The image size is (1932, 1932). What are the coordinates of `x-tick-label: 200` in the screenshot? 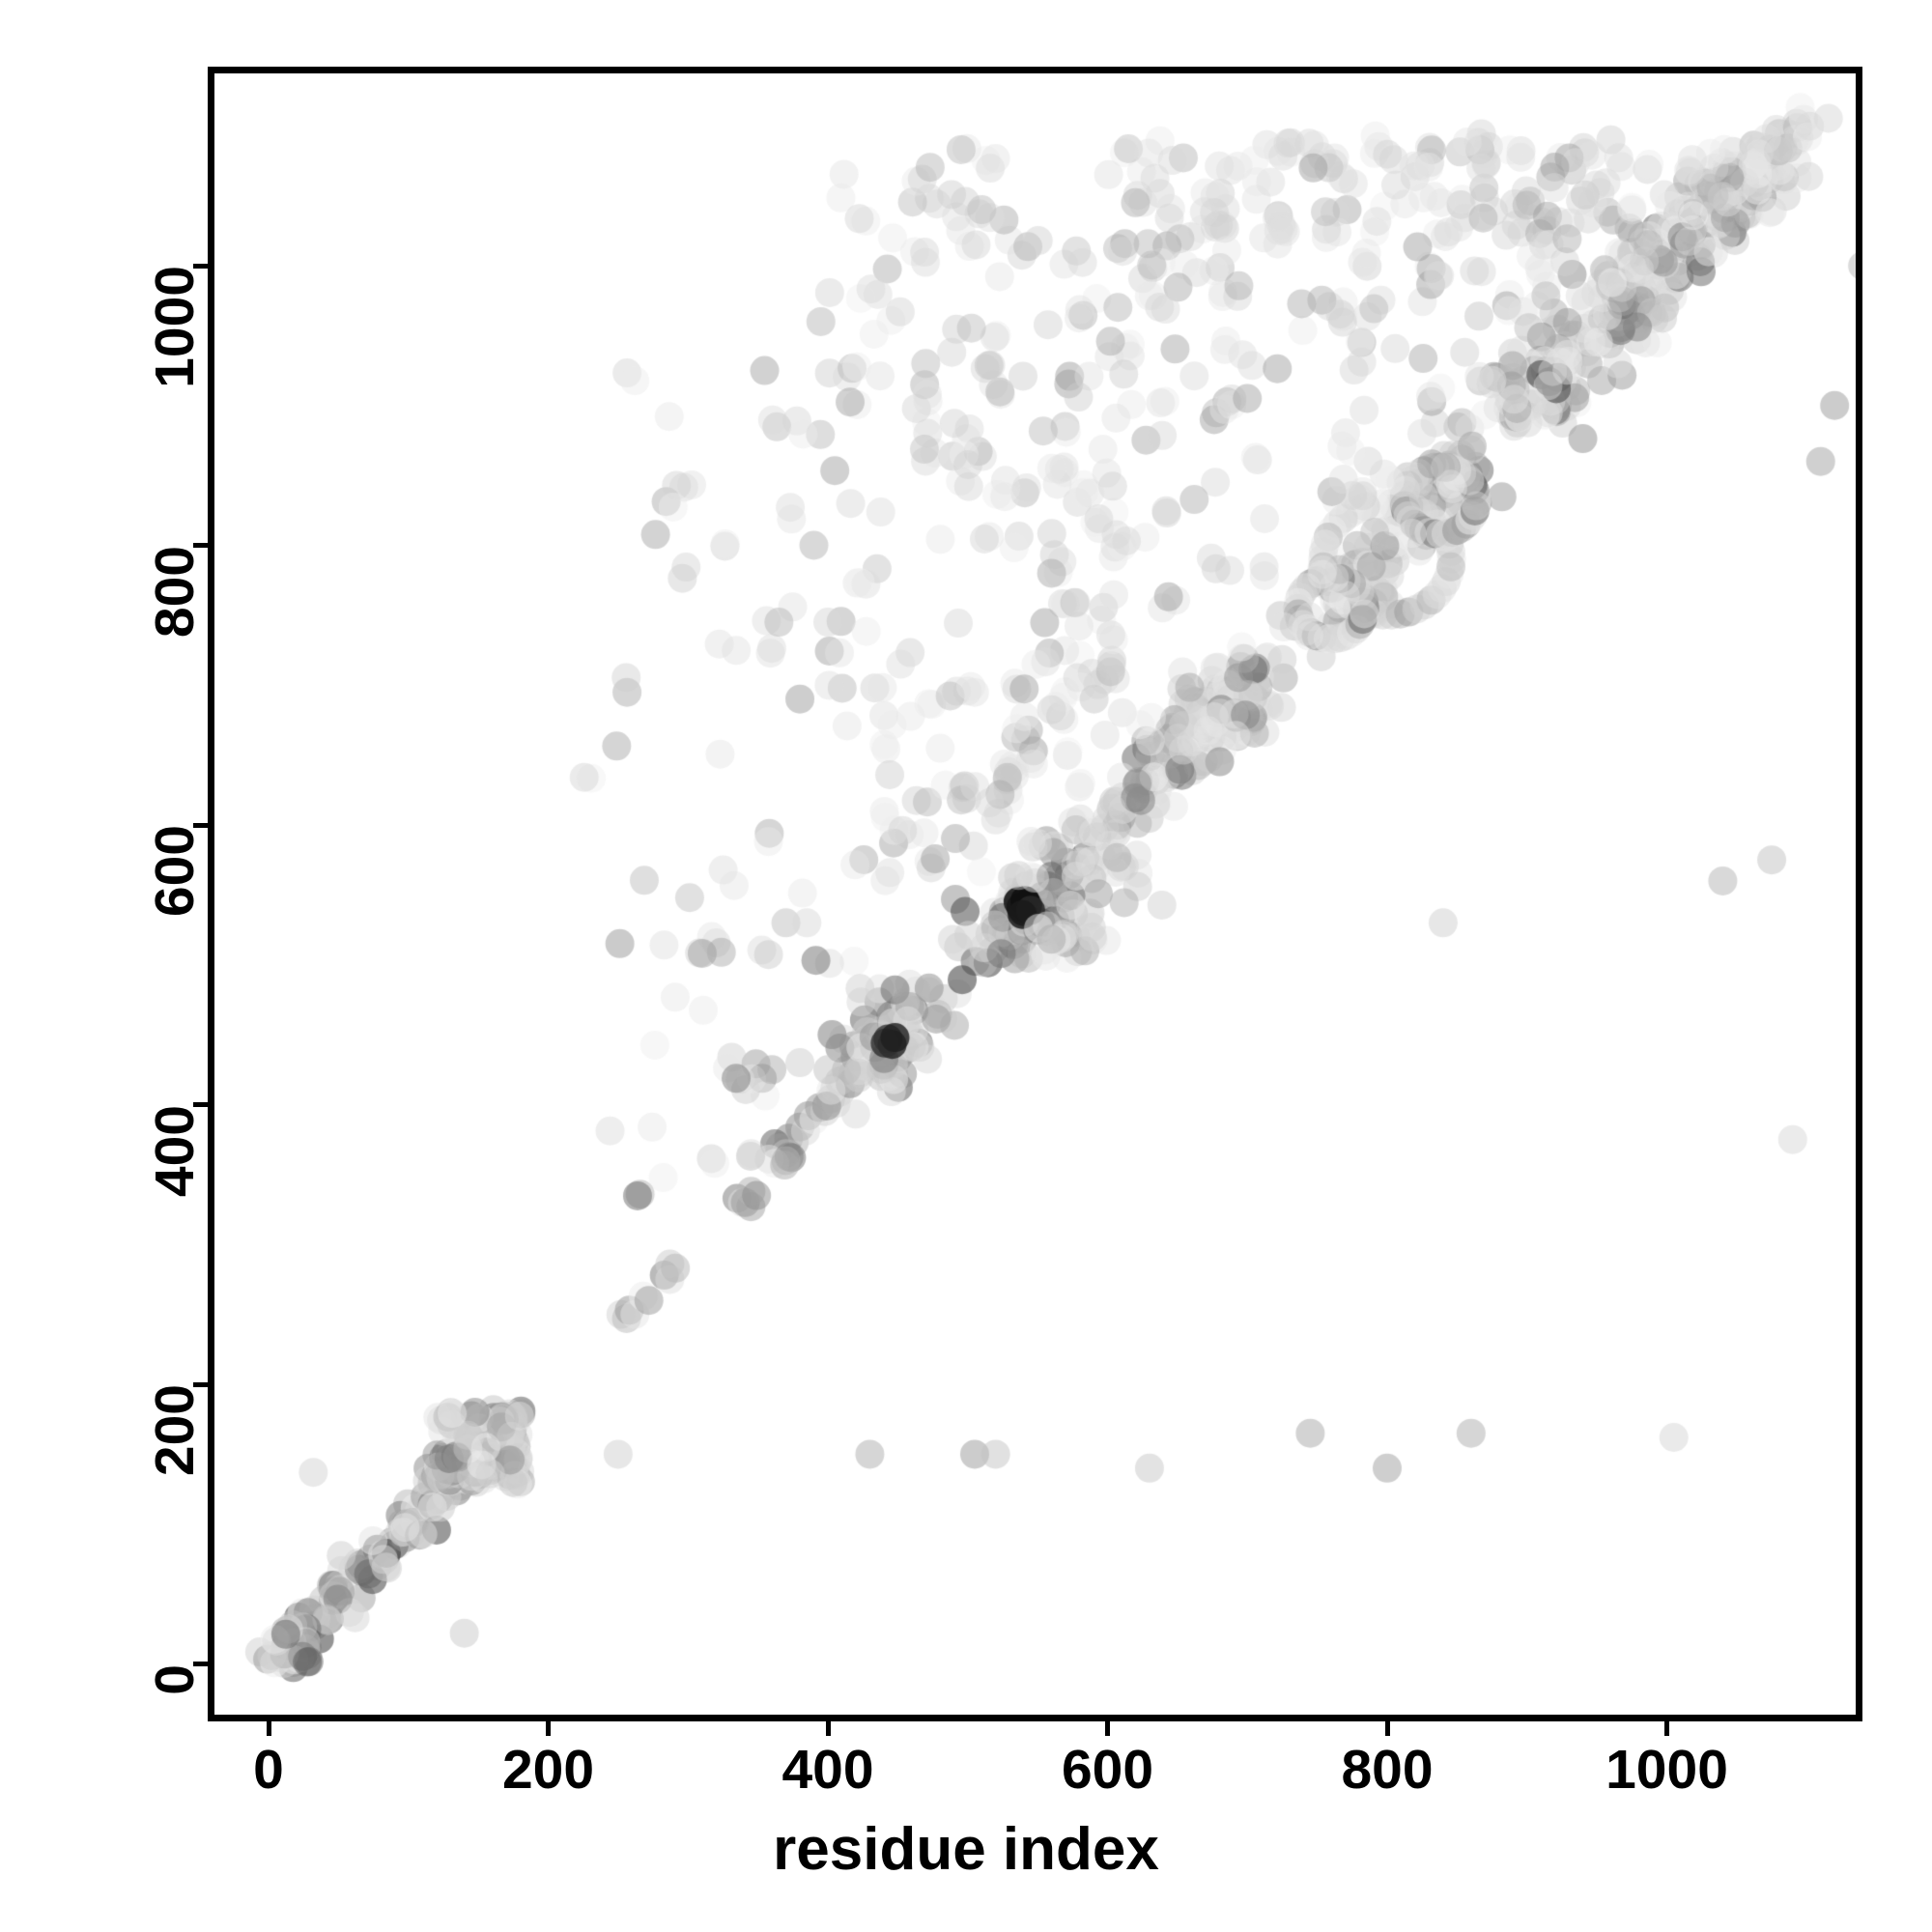 It's located at (548, 1770).